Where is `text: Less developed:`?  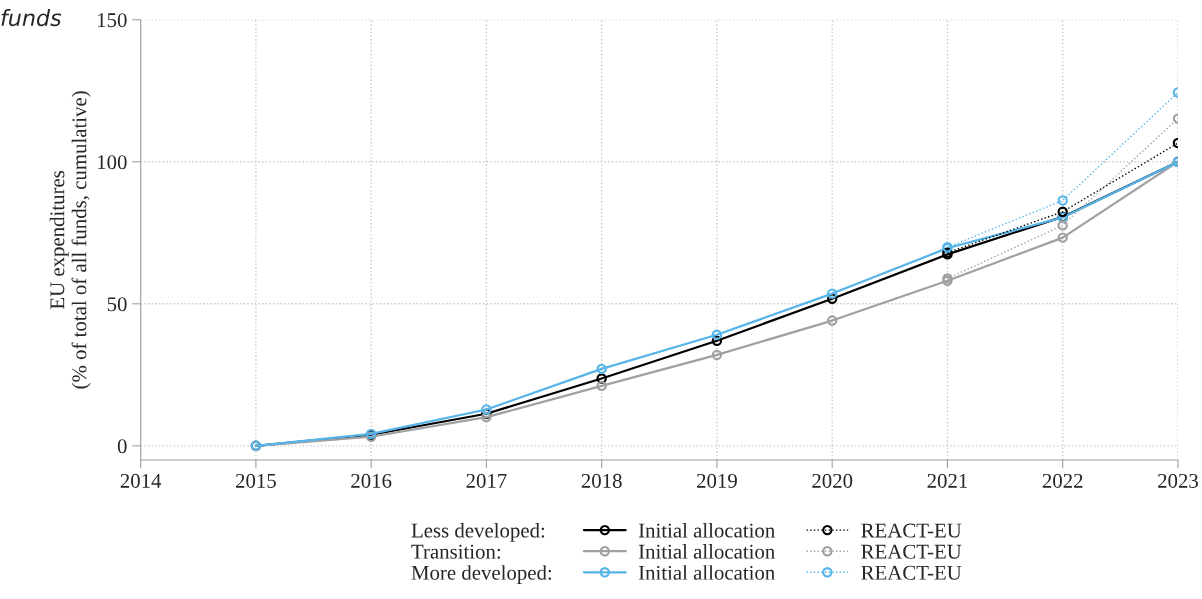 text: Less developed: is located at coordinates (478, 532).